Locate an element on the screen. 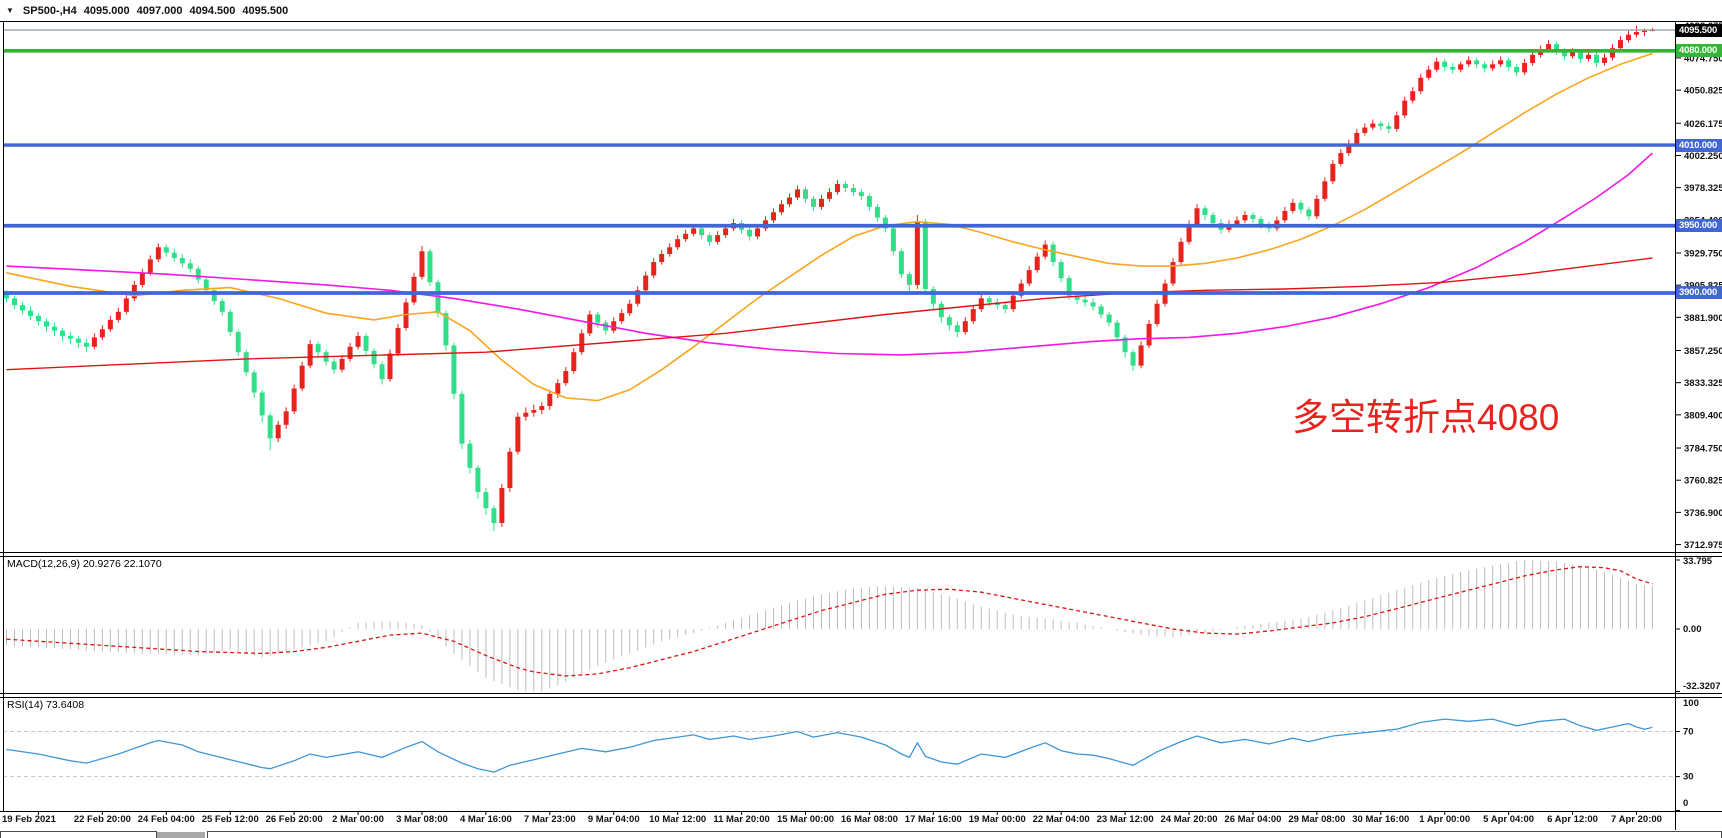 The image size is (1722, 838). horizontal-scrollbar is located at coordinates (861, 834).